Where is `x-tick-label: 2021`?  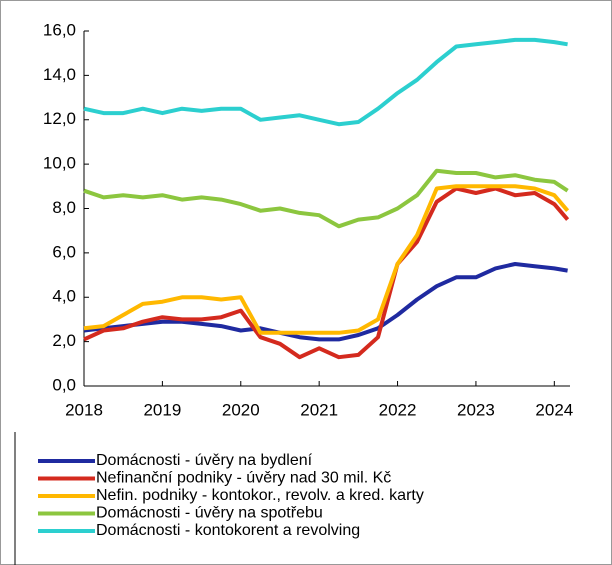
x-tick-label: 2021 is located at coordinates (319, 409).